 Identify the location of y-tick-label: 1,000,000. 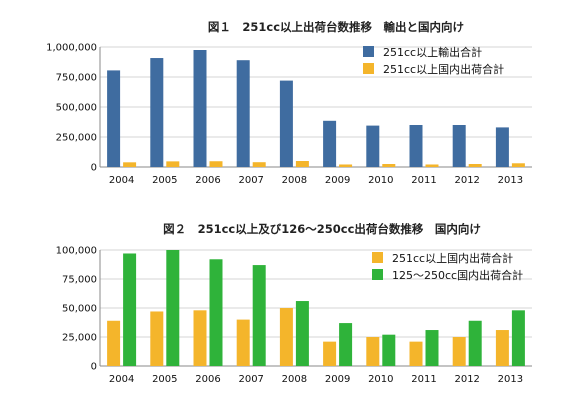
(71, 48).